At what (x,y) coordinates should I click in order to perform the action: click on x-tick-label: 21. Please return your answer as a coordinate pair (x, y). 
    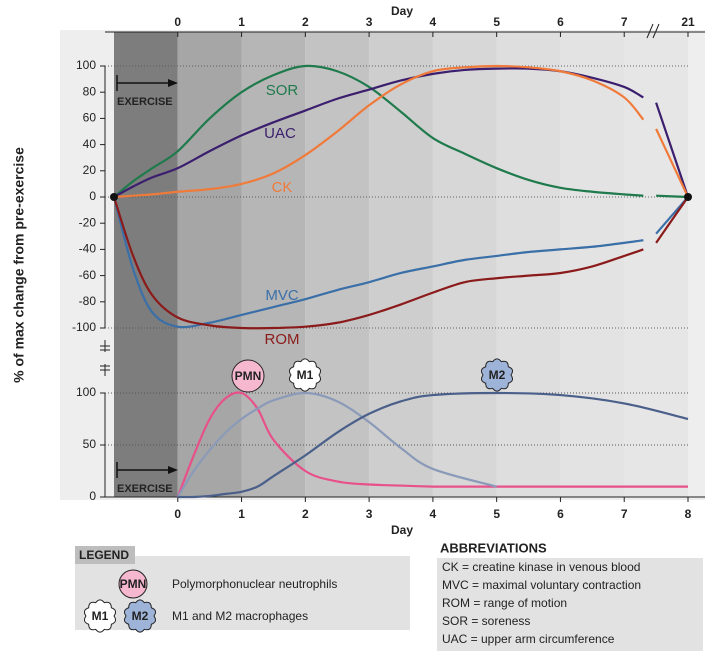
    Looking at the image, I should click on (688, 22).